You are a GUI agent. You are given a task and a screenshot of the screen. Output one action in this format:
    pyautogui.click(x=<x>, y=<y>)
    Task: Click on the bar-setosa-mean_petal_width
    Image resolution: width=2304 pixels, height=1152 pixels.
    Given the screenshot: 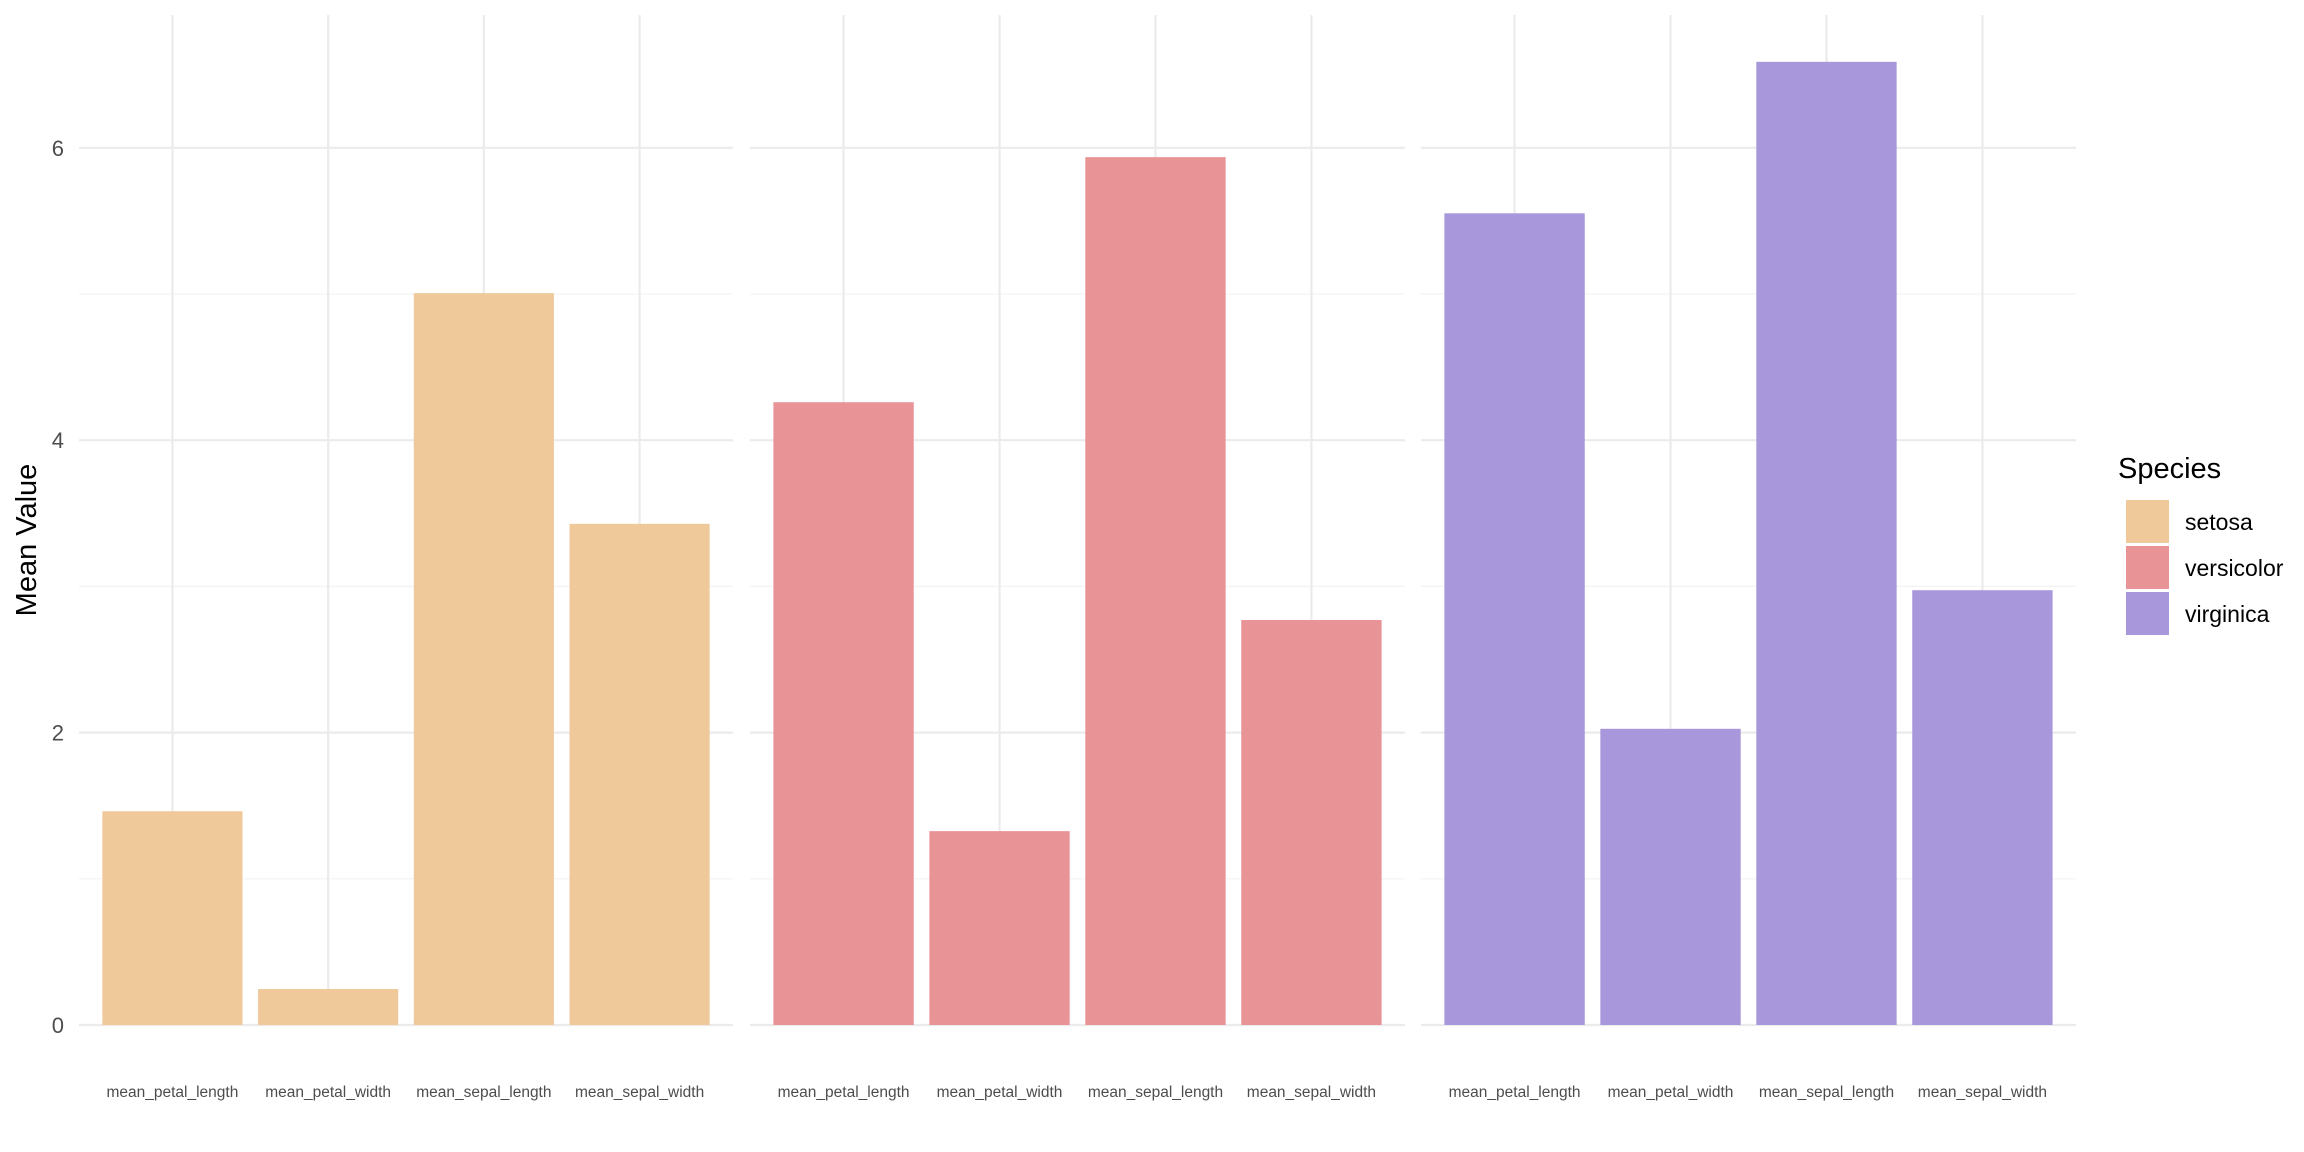 What is the action you would take?
    pyautogui.click(x=328, y=1007)
    